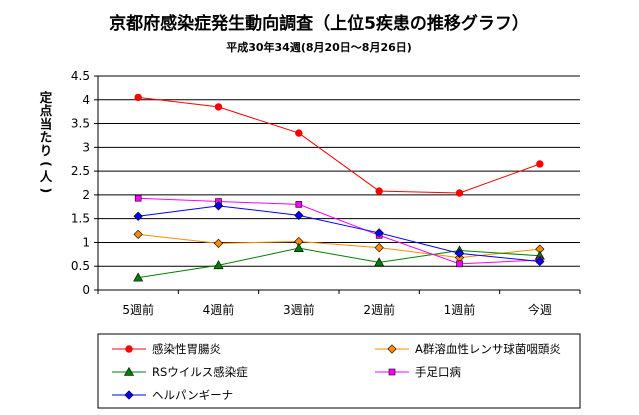 The height and width of the screenshot is (415, 639). I want to click on y-tick-label: 2.5, so click(80, 171).